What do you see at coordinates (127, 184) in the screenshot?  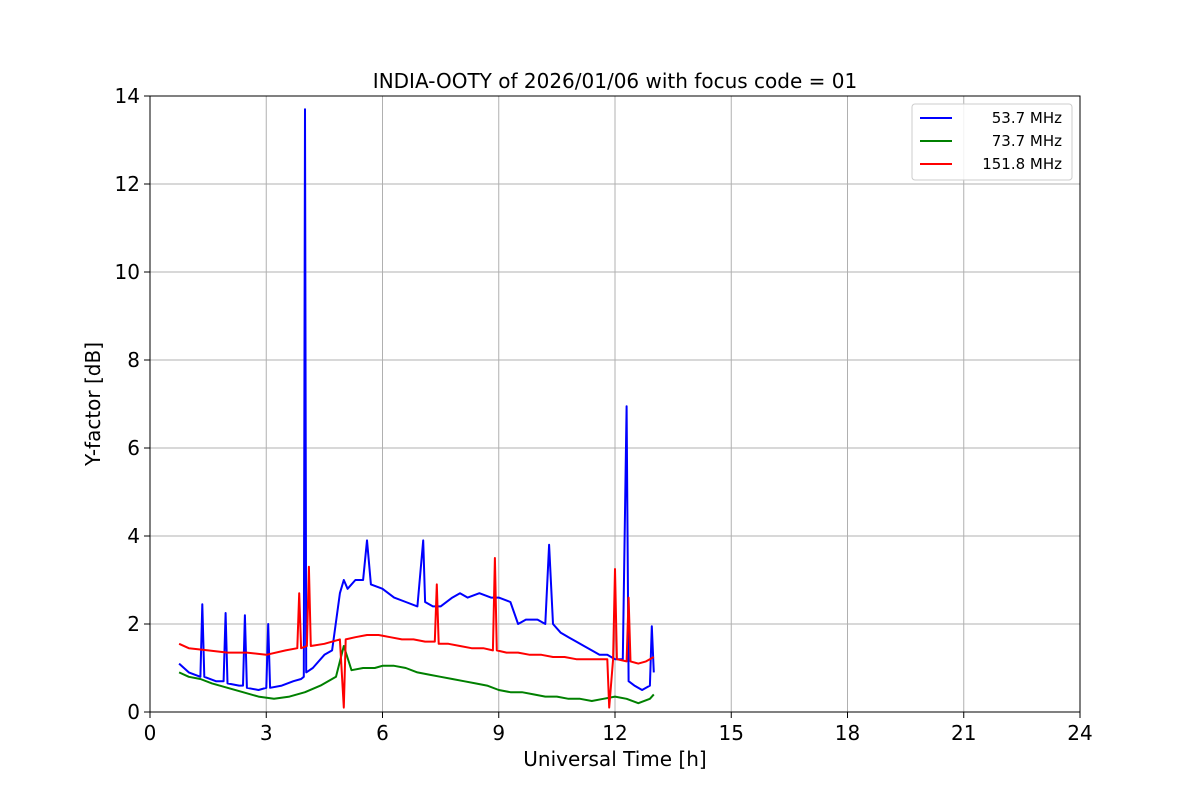 I see `y-tick-label: 12` at bounding box center [127, 184].